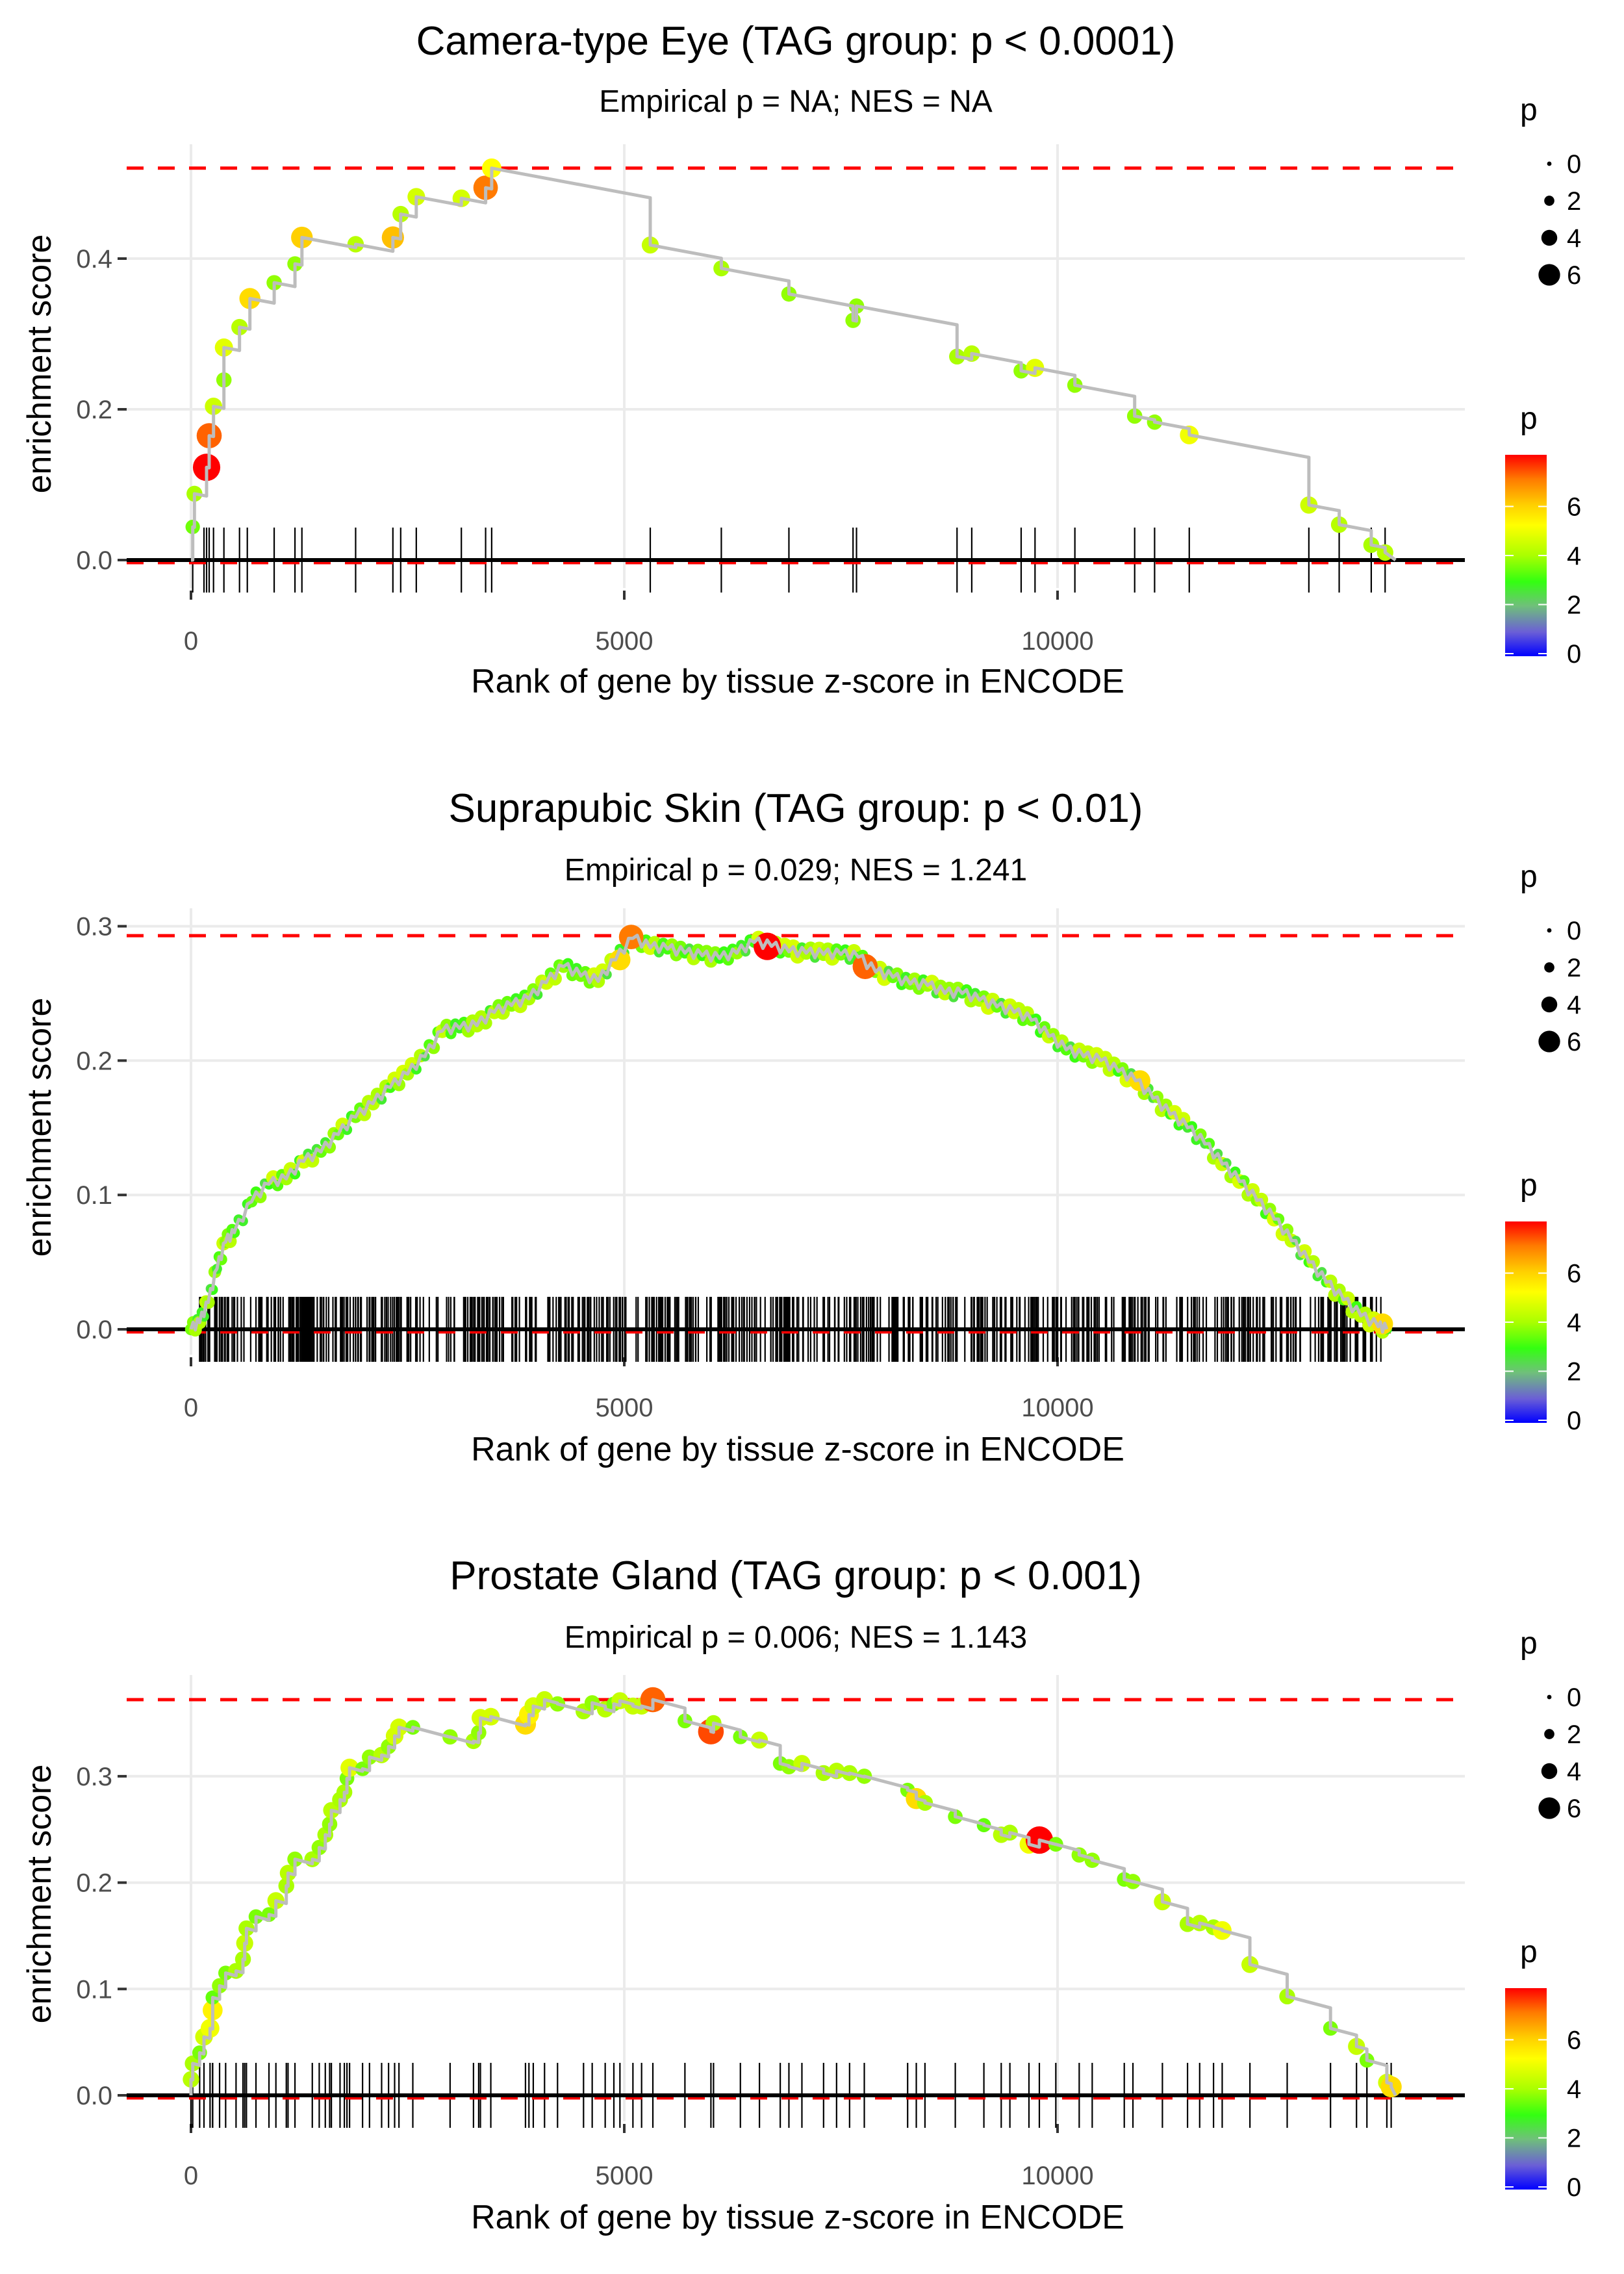 The width and height of the screenshot is (1624, 2274). What do you see at coordinates (796, 808) in the screenshot?
I see `chart-title: Suprapubic Skin (TAG group: p < 0.01)` at bounding box center [796, 808].